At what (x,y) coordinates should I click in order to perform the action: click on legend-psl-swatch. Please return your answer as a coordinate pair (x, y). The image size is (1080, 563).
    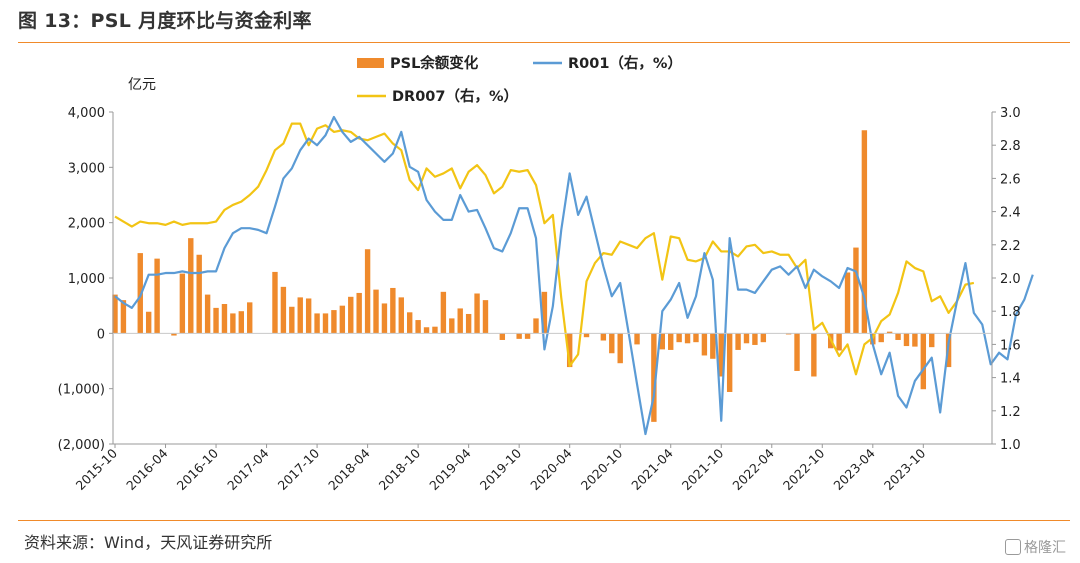
    Looking at the image, I should click on (370, 63).